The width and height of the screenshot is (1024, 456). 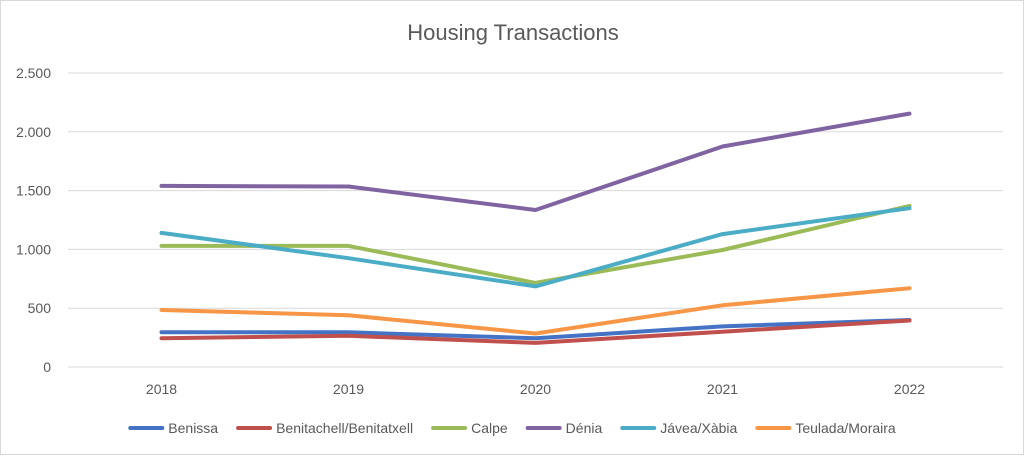 What do you see at coordinates (489, 428) in the screenshot?
I see `legend-label-2: Calpe` at bounding box center [489, 428].